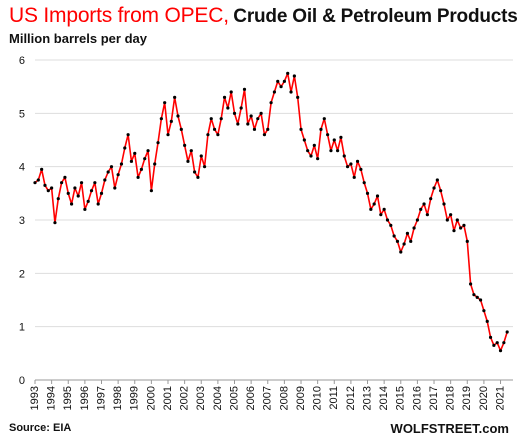 This screenshot has width=518, height=444. I want to click on y-axis-label: Million barrels per day, so click(78, 38).